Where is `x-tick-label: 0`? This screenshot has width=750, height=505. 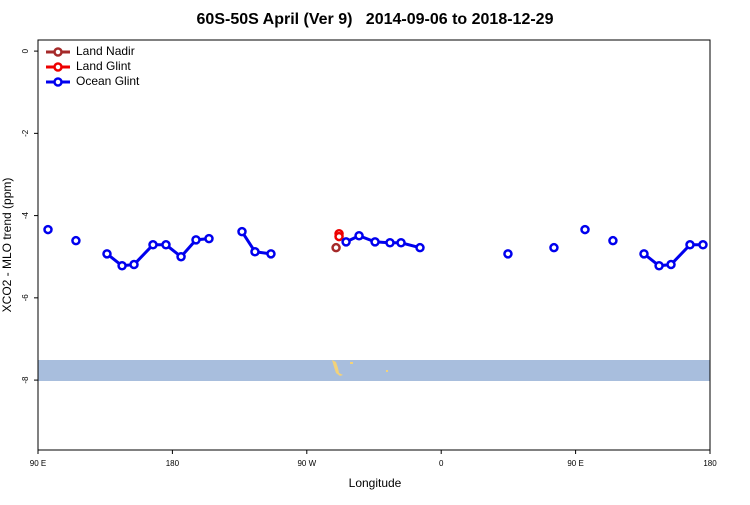 x-tick-label: 0 is located at coordinates (441, 463).